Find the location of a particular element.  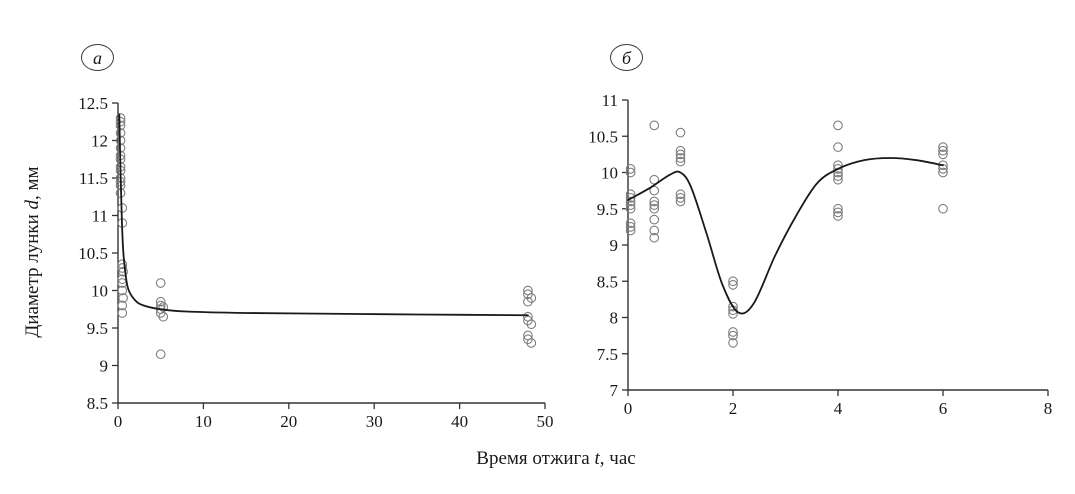

x-axis-label-text: Время отжига is located at coordinates (535, 458).